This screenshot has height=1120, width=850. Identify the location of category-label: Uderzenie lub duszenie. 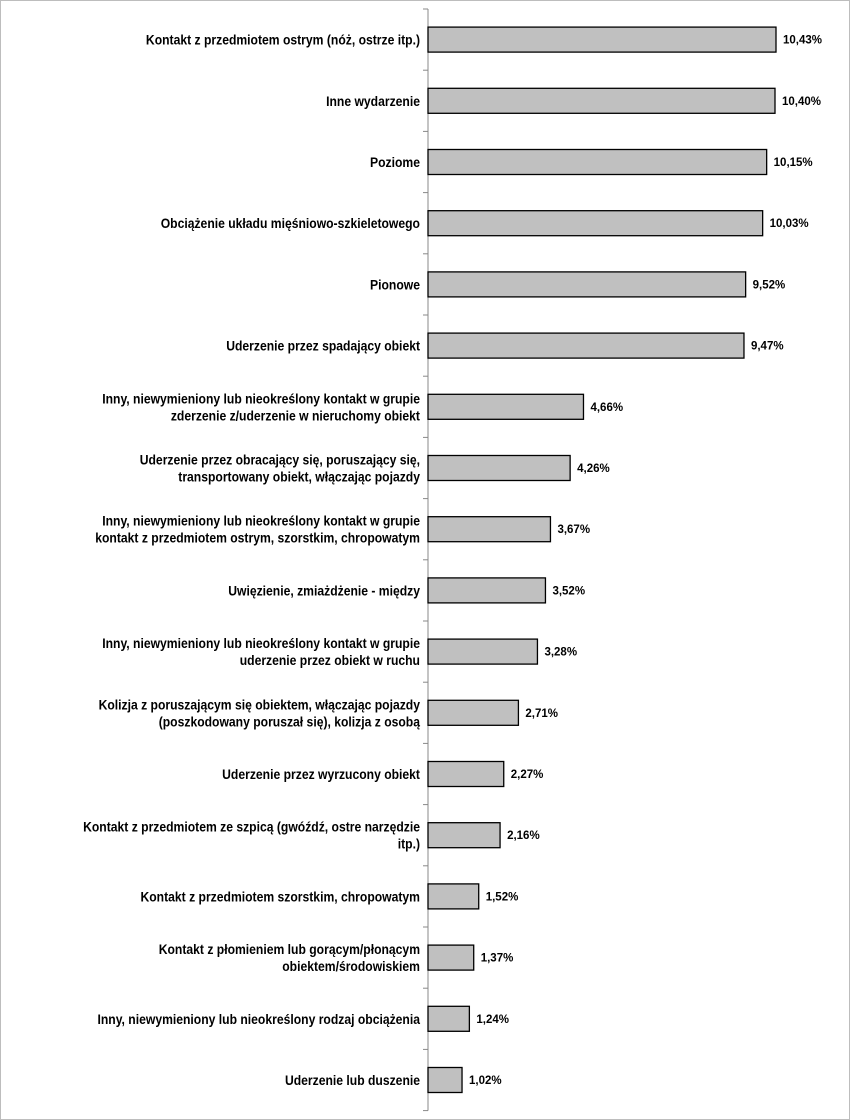
(352, 1080).